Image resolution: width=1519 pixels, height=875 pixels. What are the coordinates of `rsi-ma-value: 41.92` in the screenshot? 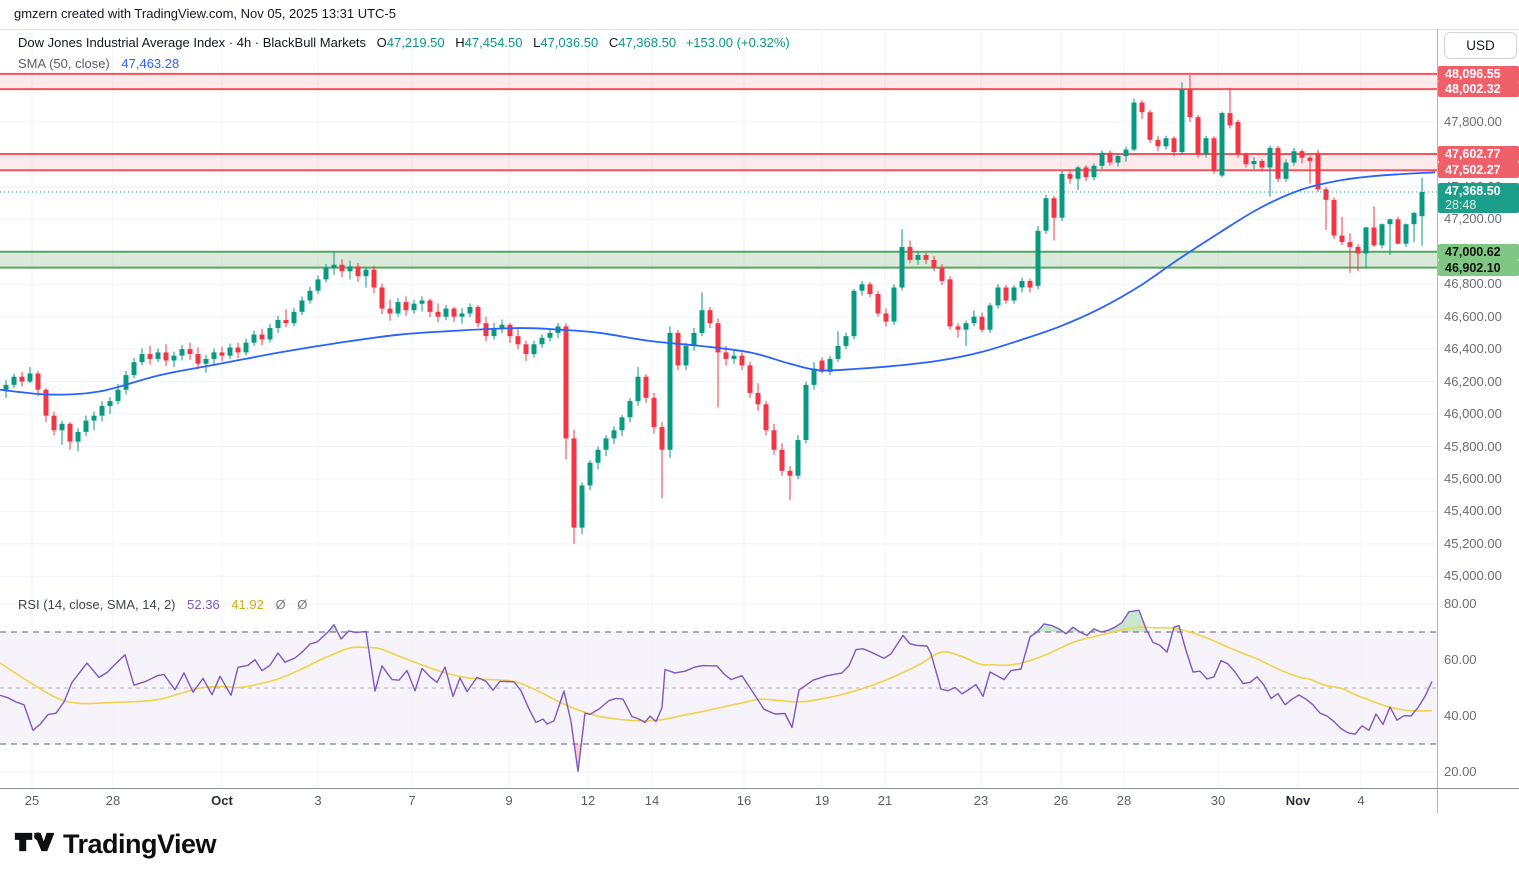 It's located at (247, 604).